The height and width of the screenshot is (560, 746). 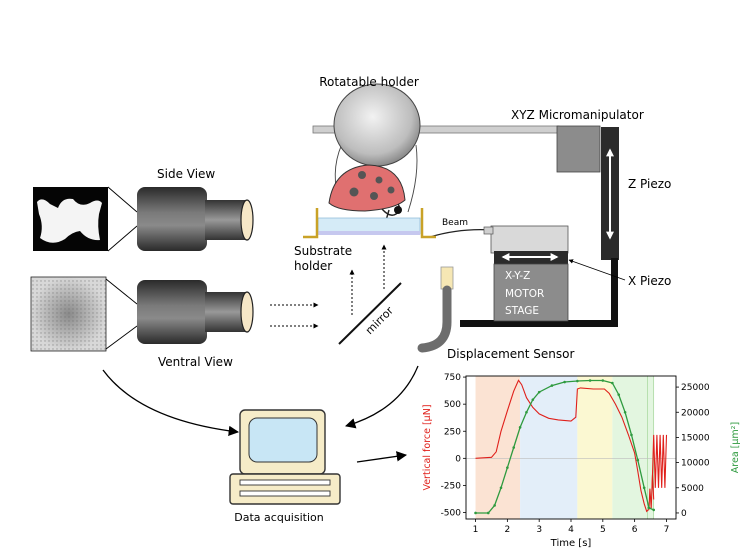 I want to click on rotatable-holder-label: Rotatable holder, so click(x=369, y=82).